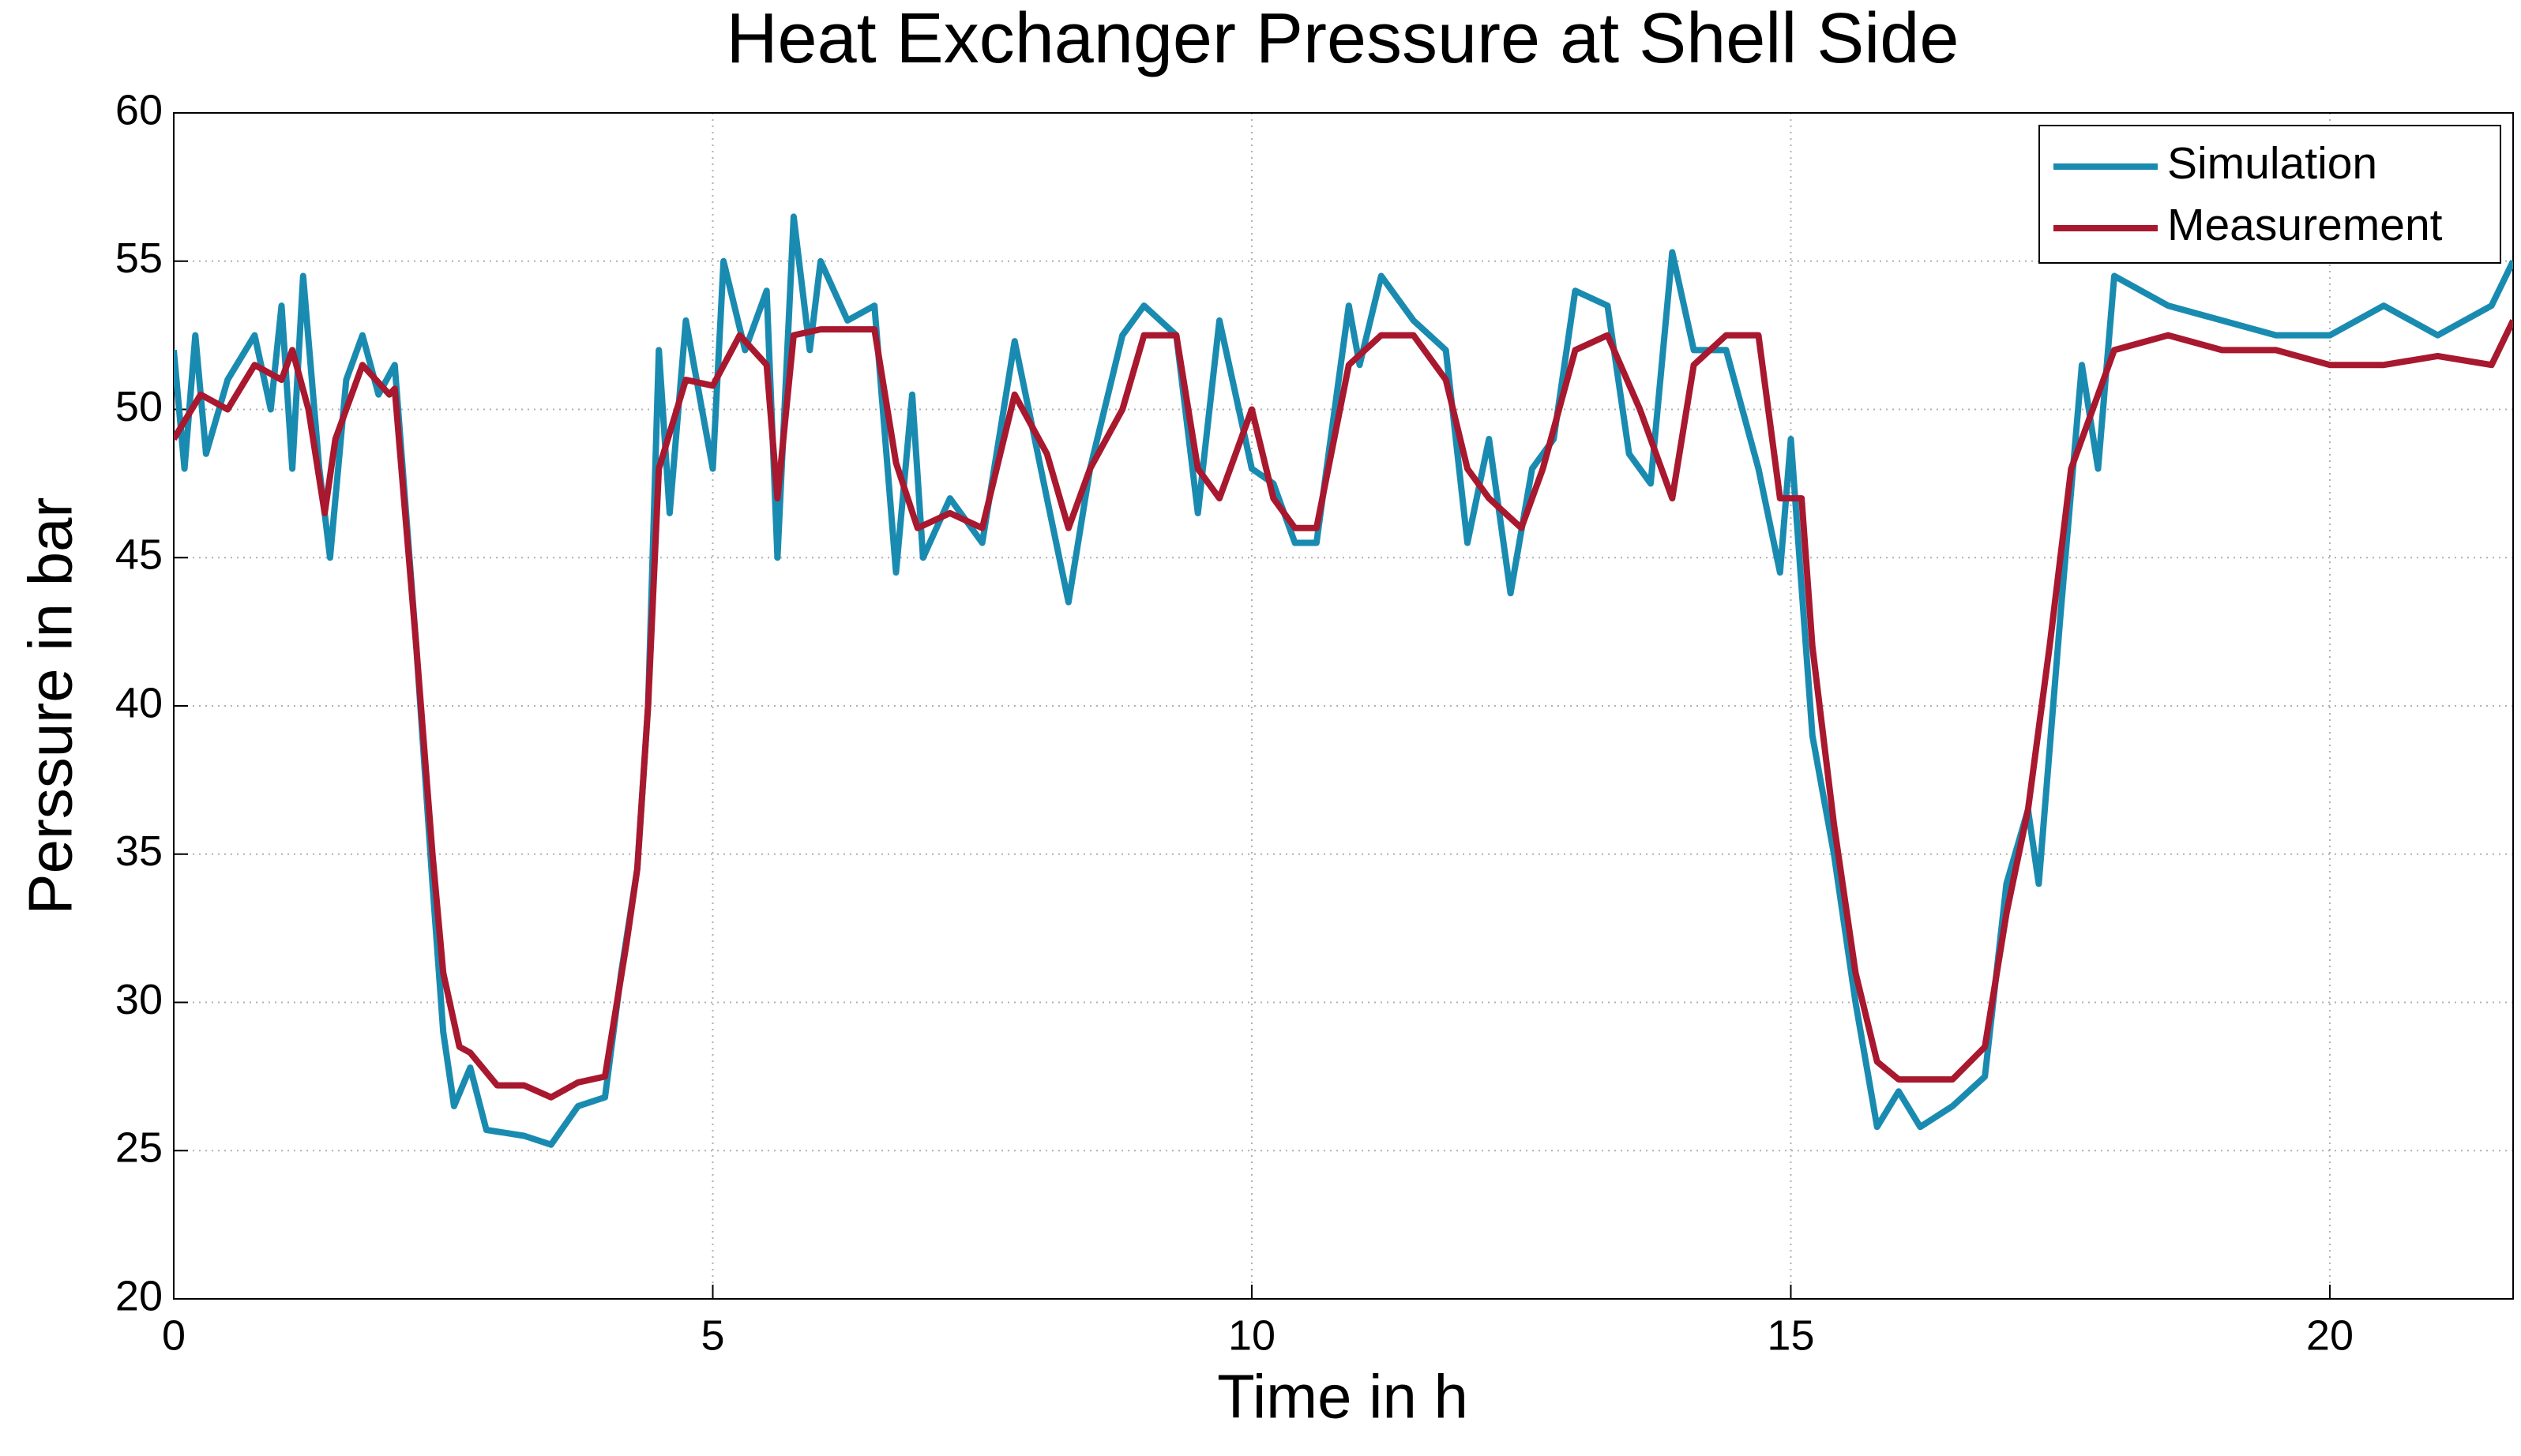  Describe the element at coordinates (139, 406) in the screenshot. I see `y-tick-label: 50` at that location.